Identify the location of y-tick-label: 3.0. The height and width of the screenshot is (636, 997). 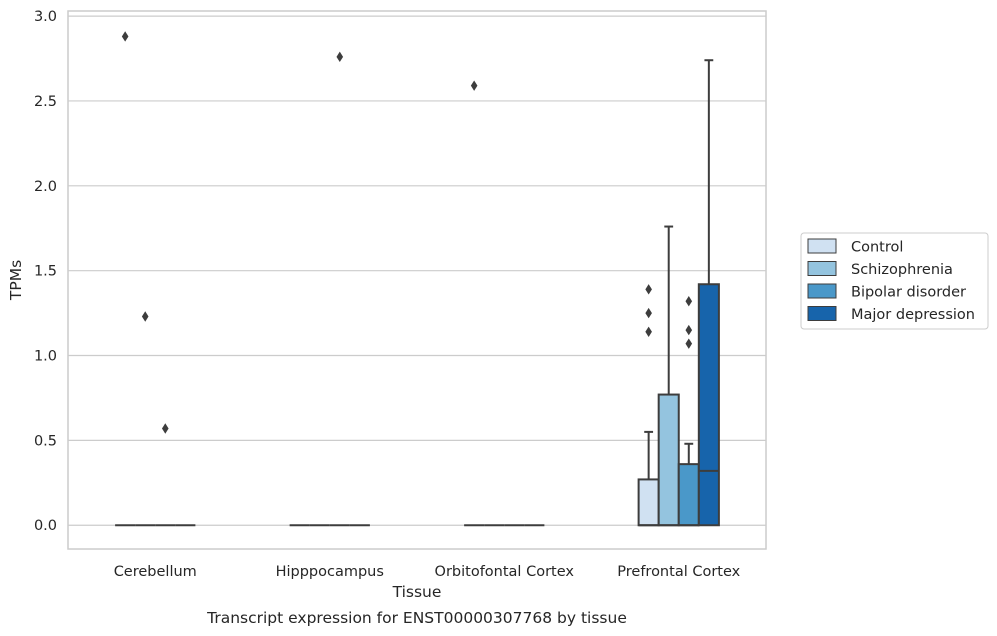
(45, 17).